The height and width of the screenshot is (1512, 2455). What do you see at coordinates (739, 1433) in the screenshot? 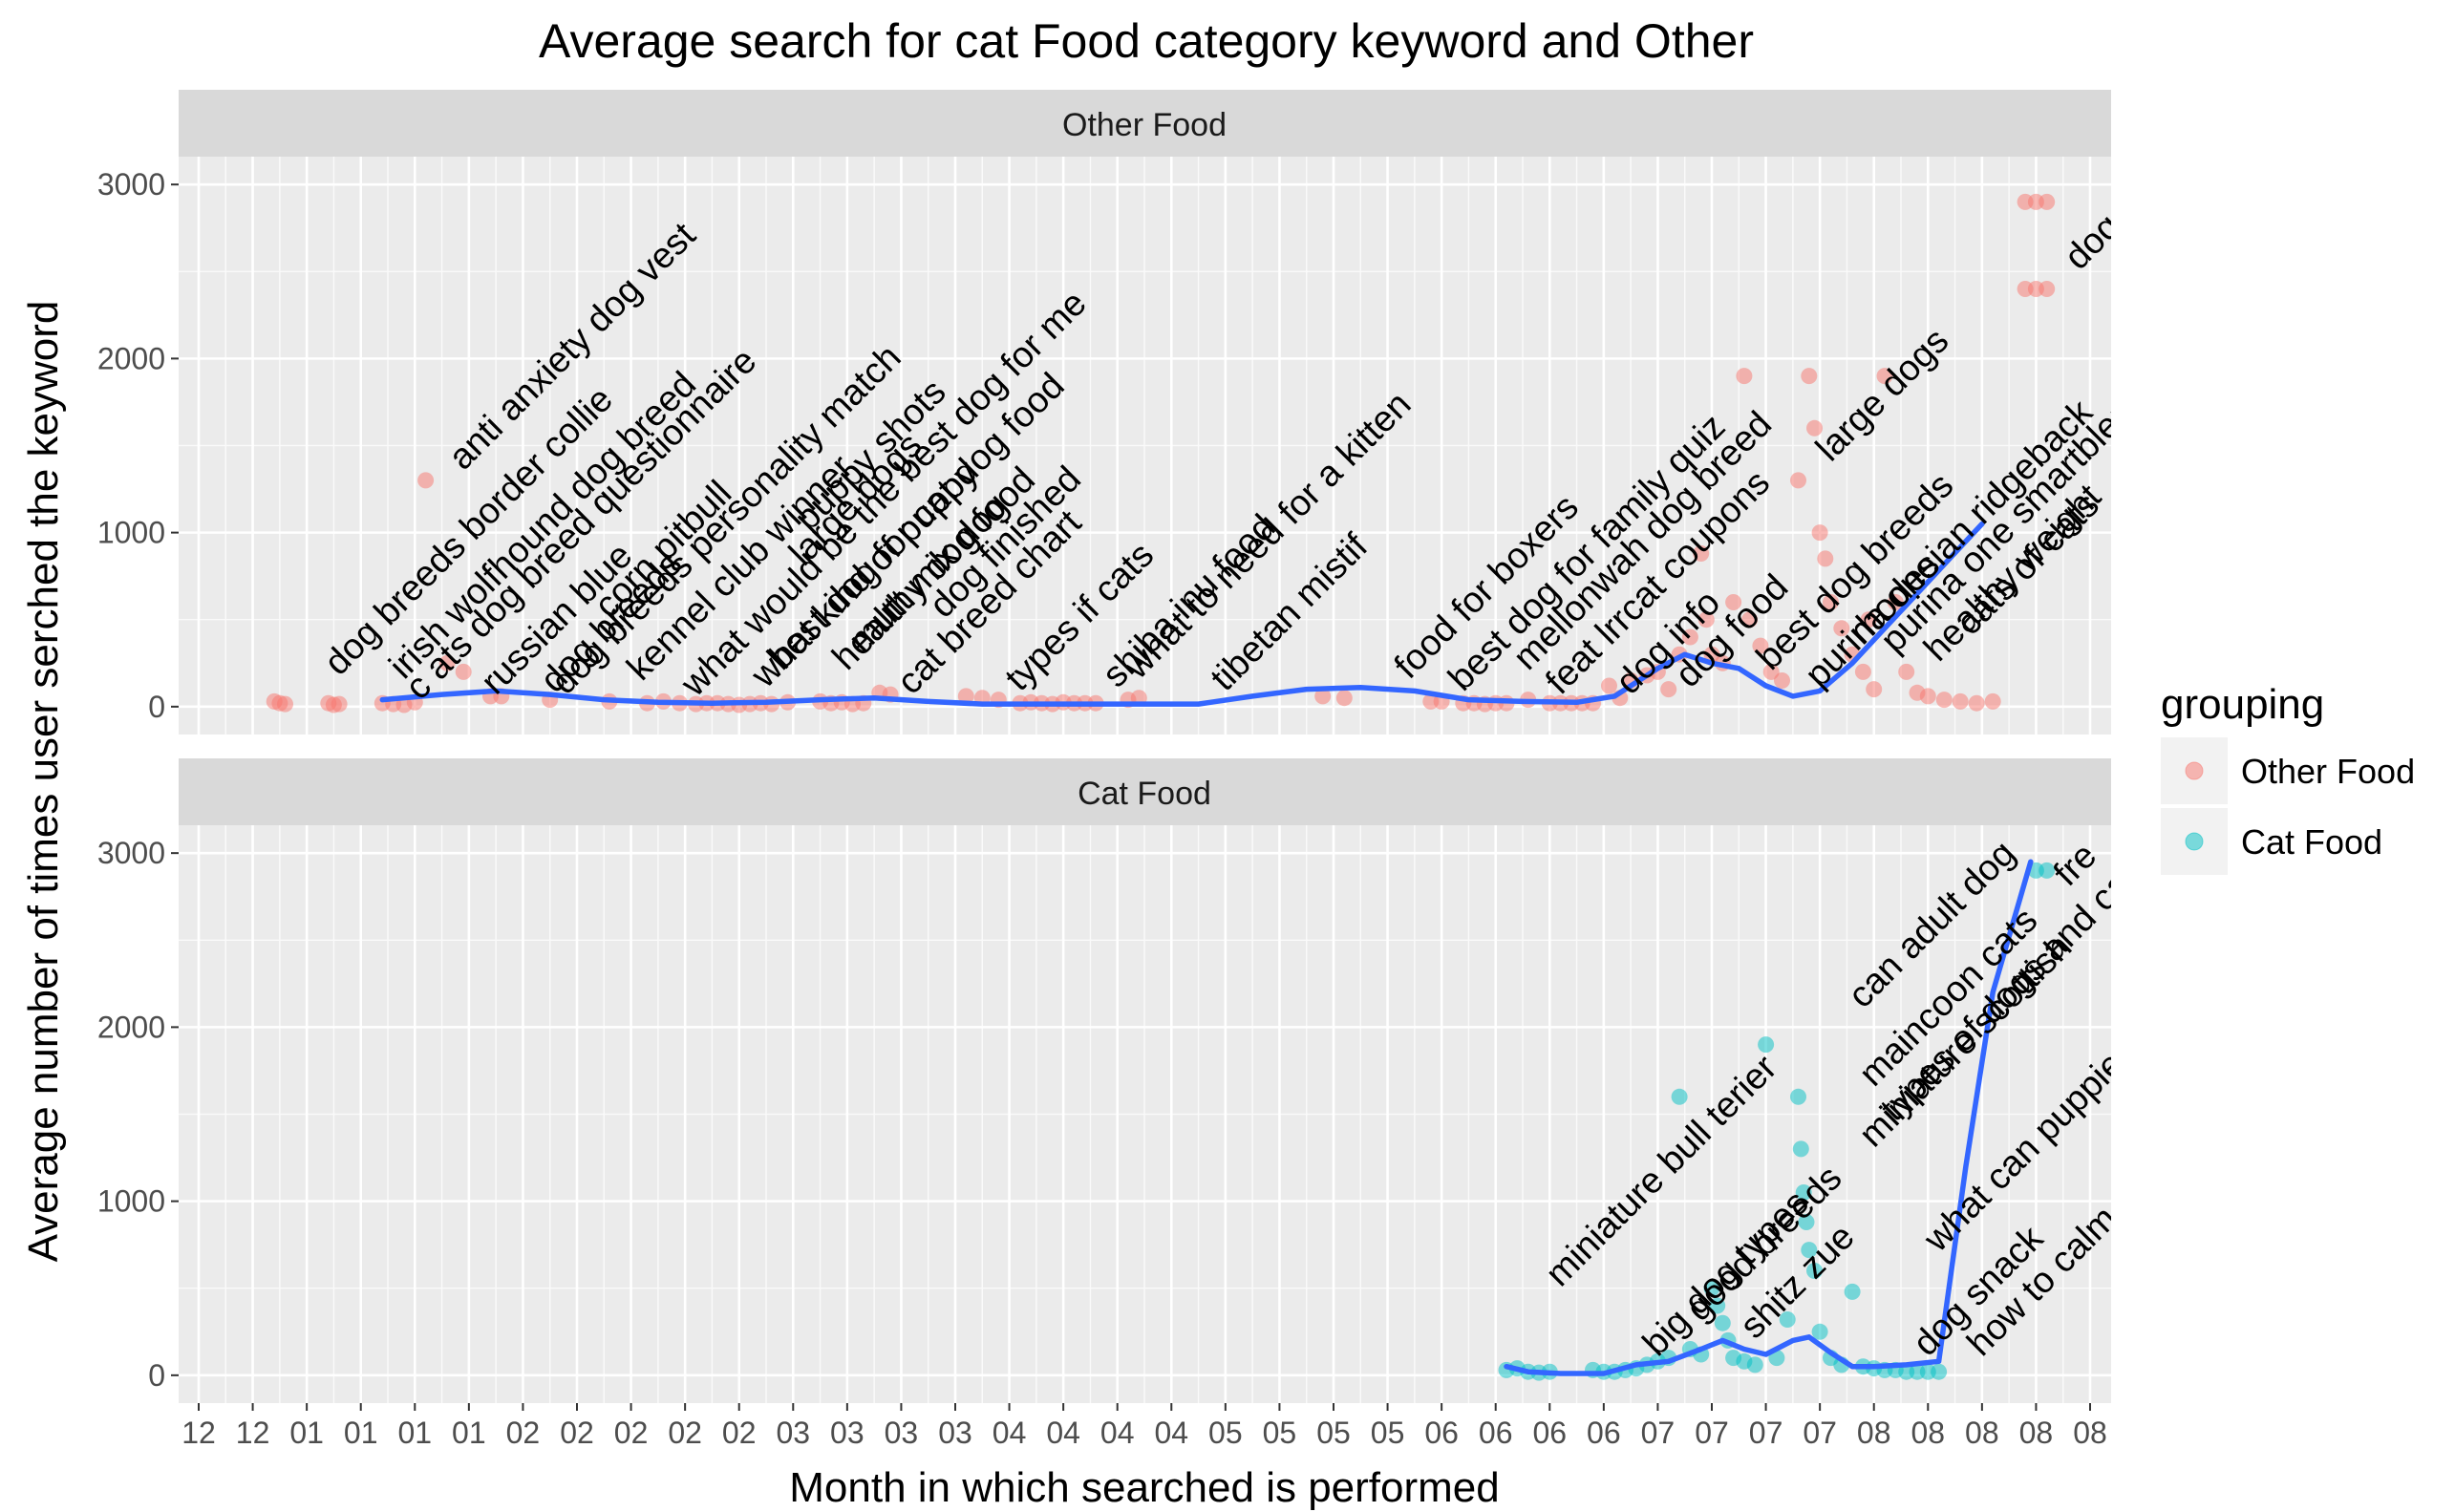
I see `x-tick-label: 02` at bounding box center [739, 1433].